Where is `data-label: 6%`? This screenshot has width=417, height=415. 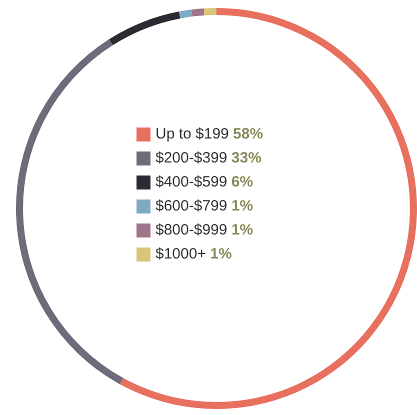
data-label: 6% is located at coordinates (242, 182).